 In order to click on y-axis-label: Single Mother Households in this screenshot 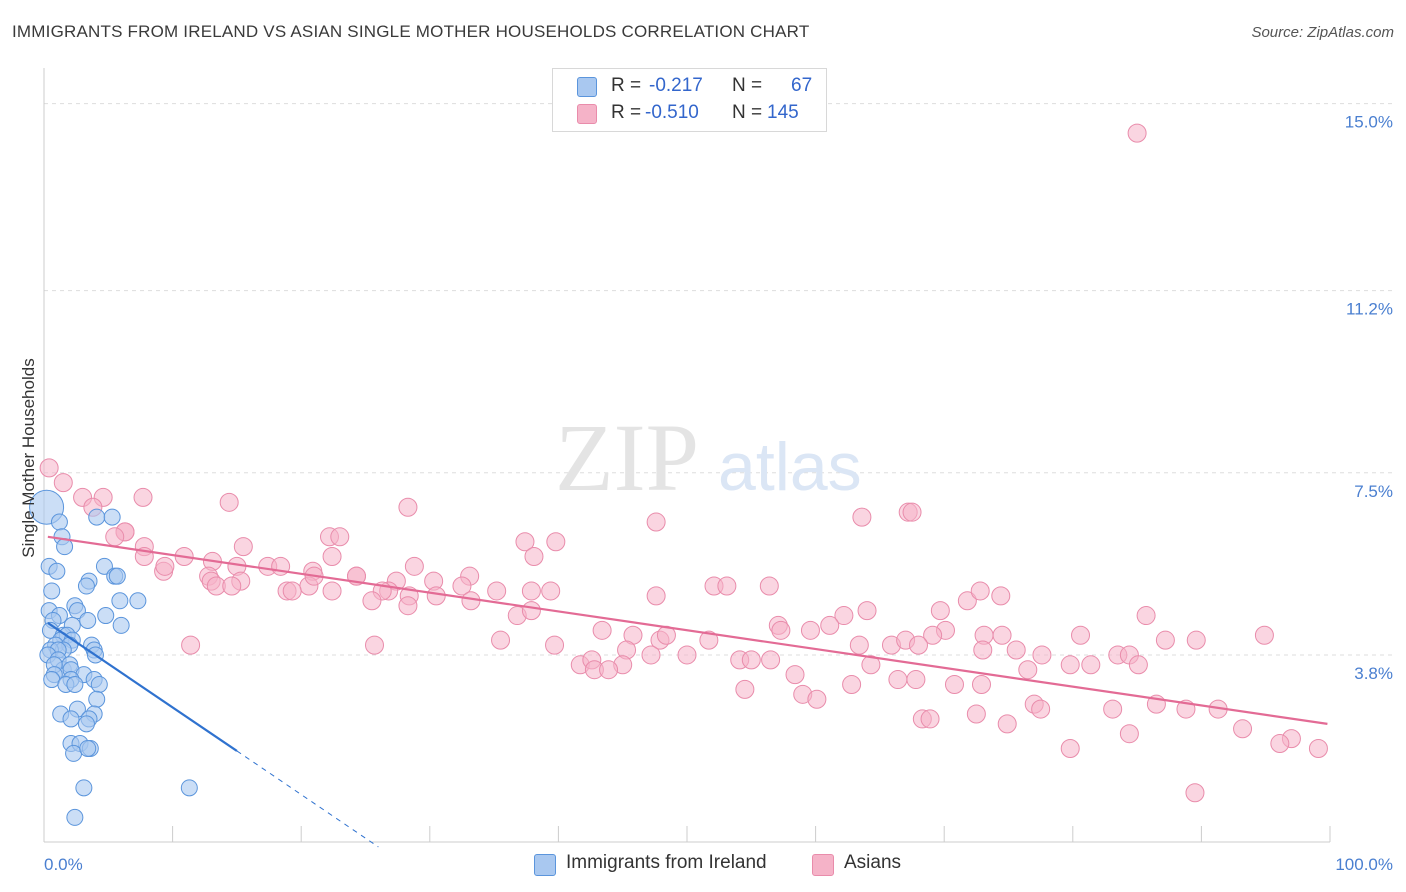, I will do `click(28, 457)`.